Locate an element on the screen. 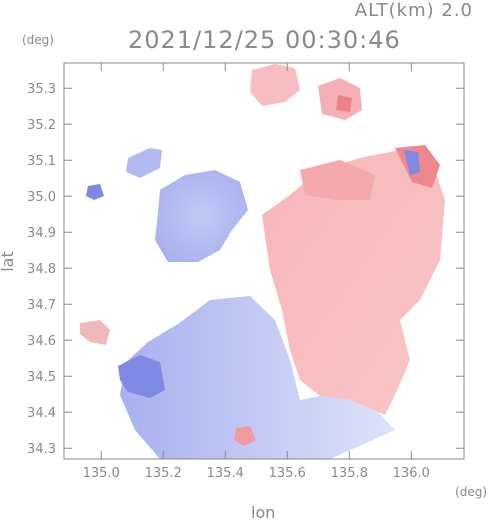 This screenshot has width=491, height=522. echo-region-approaching-central is located at coordinates (201, 216).